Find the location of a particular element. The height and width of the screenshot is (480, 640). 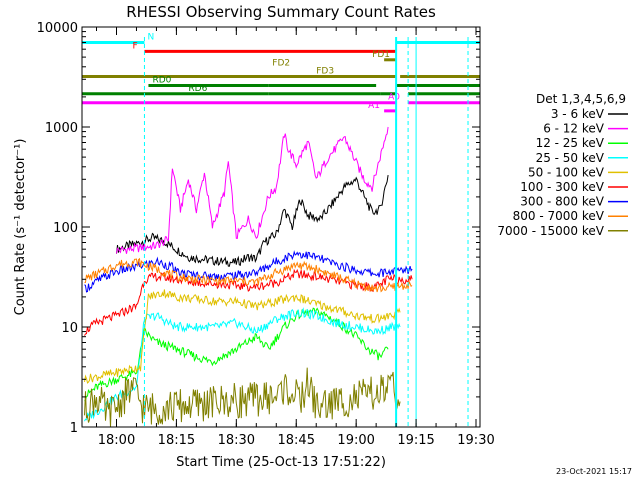

legend-label-4: 50 - 100 keV is located at coordinates (566, 172).